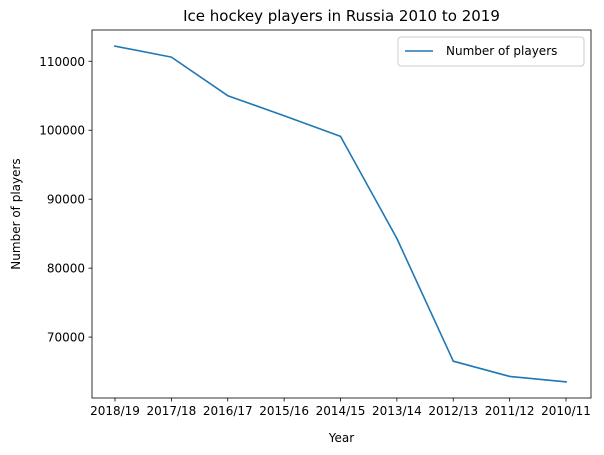 The image size is (604, 455). What do you see at coordinates (66, 269) in the screenshot?
I see `y-tick-label: 80000` at bounding box center [66, 269].